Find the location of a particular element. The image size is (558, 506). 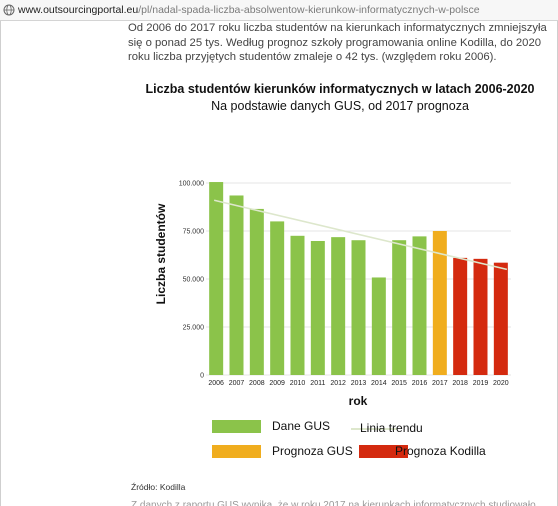

y-tick-label: 0 is located at coordinates (202, 376).